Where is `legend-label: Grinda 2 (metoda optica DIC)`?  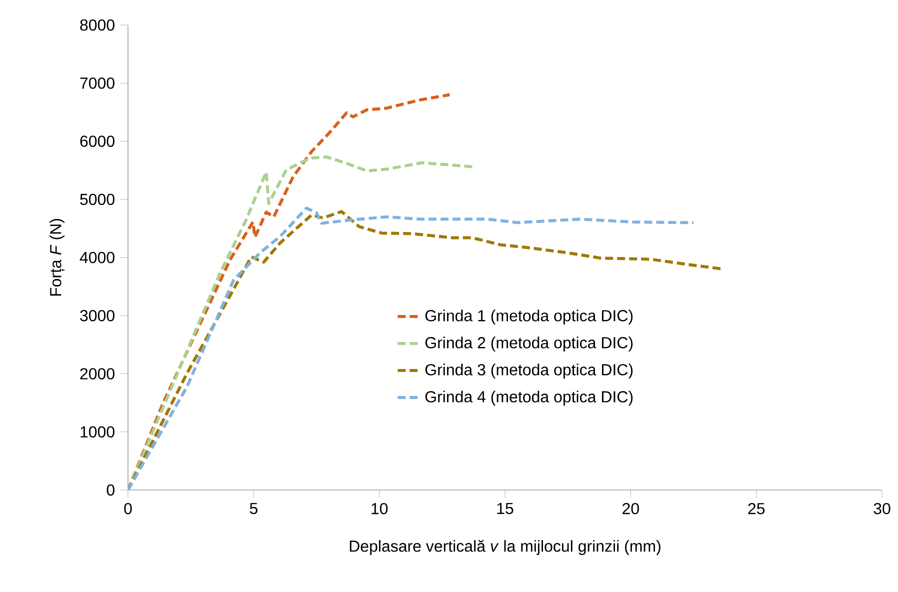 legend-label: Grinda 2 (metoda optica DIC) is located at coordinates (529, 344).